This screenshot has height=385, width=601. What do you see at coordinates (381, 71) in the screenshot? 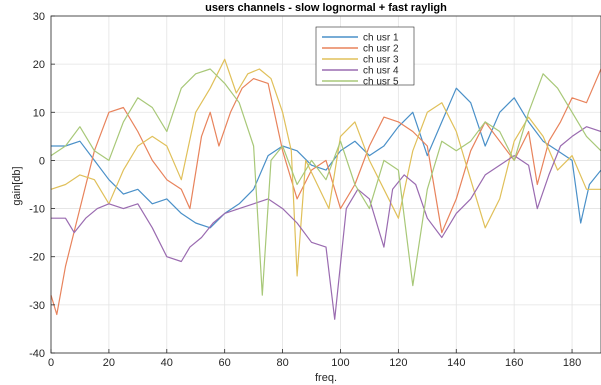
I see `legend-label-usr-4: ch usr 4` at bounding box center [381, 71].